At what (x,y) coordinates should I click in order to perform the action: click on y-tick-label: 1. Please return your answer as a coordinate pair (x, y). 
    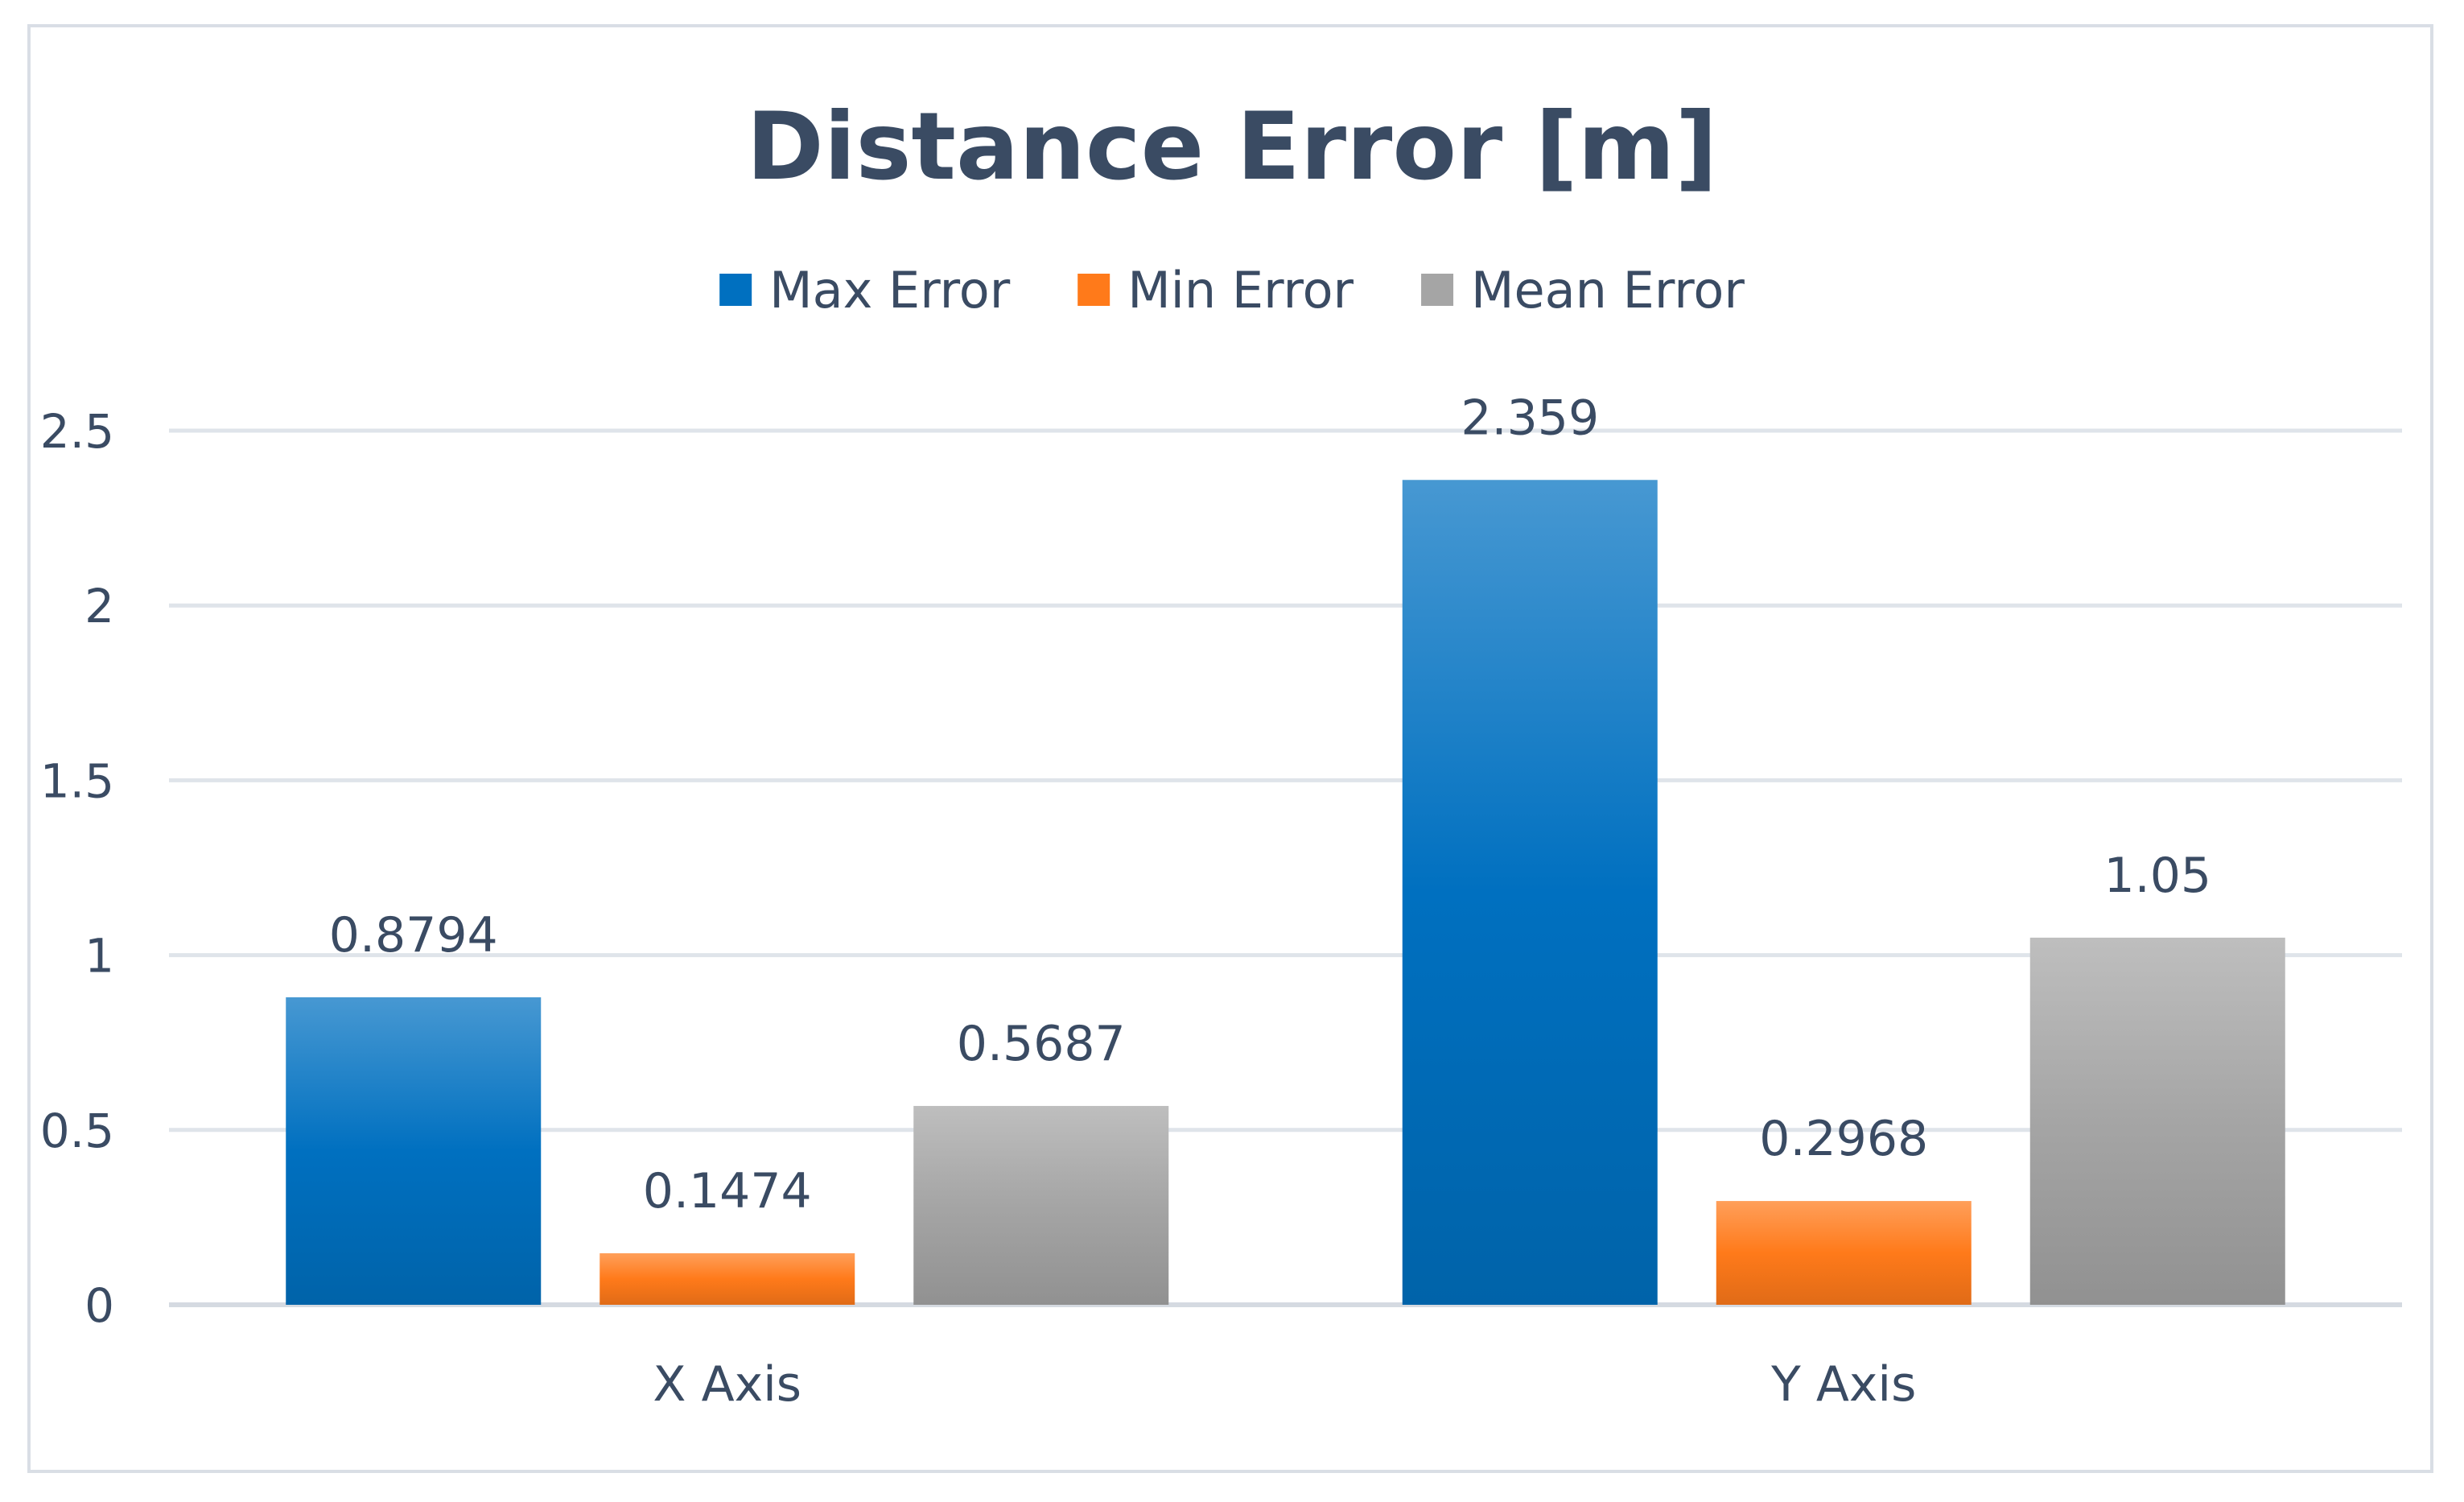
    Looking at the image, I should click on (99, 956).